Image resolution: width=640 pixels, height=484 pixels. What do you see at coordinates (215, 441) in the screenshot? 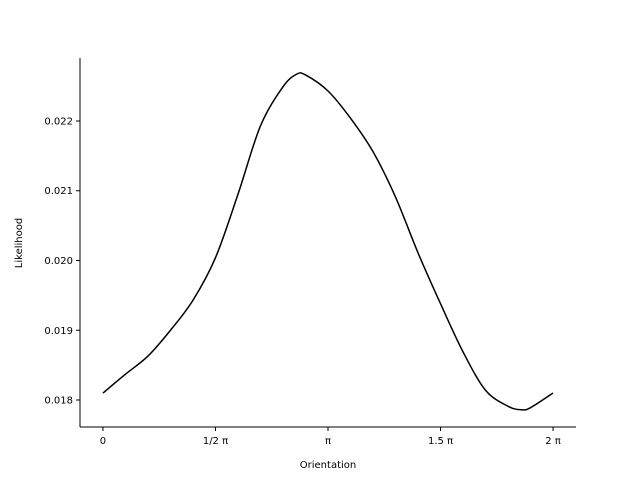
I see `x-tick-label: 1/2 π` at bounding box center [215, 441].